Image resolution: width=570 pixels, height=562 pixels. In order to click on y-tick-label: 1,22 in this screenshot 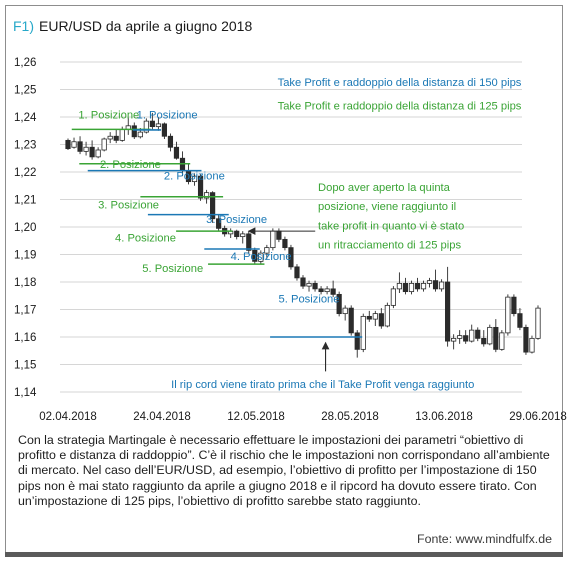, I will do `click(25, 173)`.